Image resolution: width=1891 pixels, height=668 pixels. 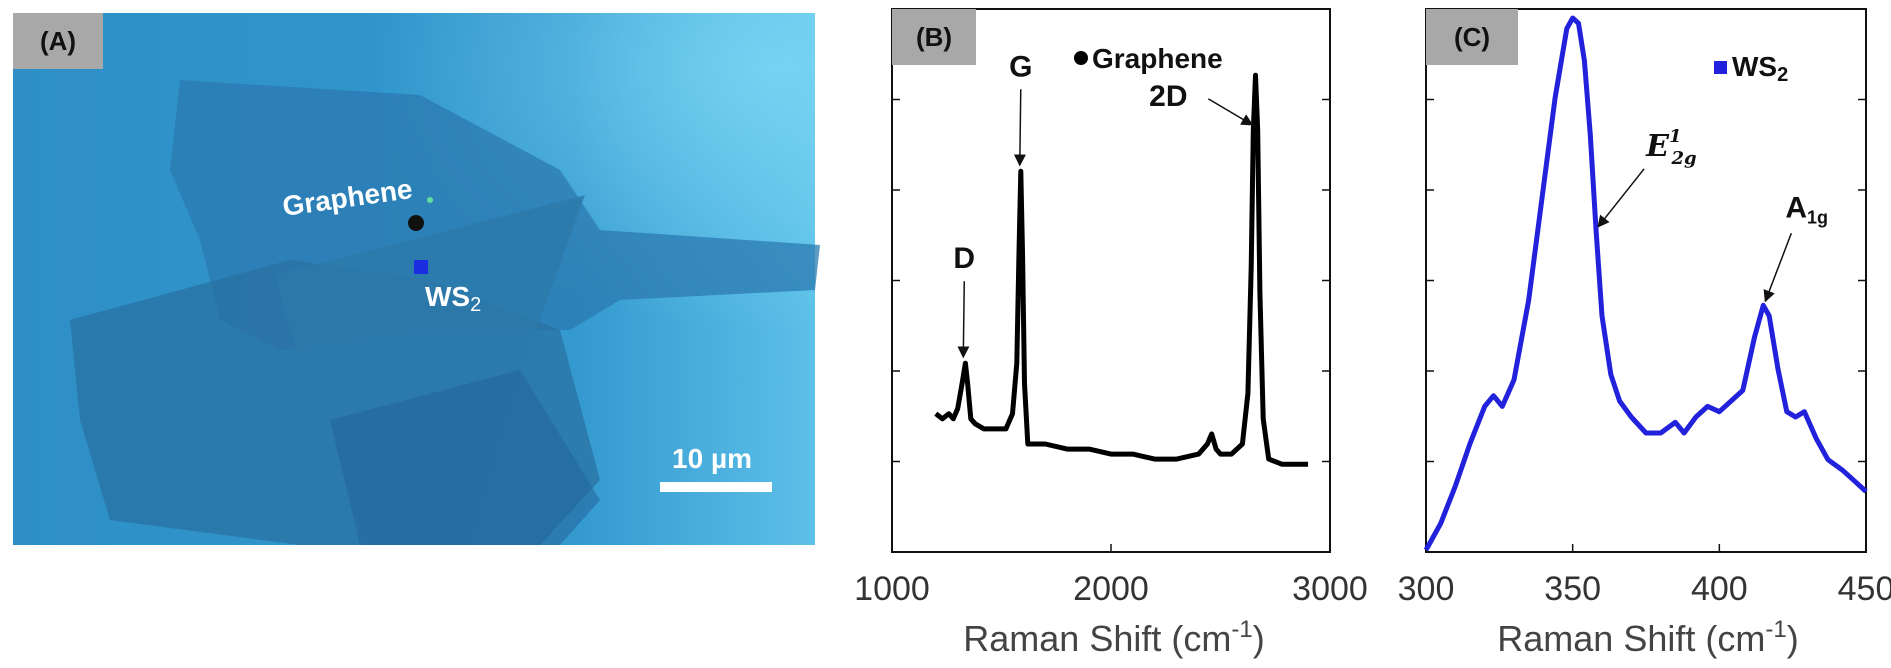 What do you see at coordinates (1426, 589) in the screenshot?
I see `x-tick-label: 300` at bounding box center [1426, 589].